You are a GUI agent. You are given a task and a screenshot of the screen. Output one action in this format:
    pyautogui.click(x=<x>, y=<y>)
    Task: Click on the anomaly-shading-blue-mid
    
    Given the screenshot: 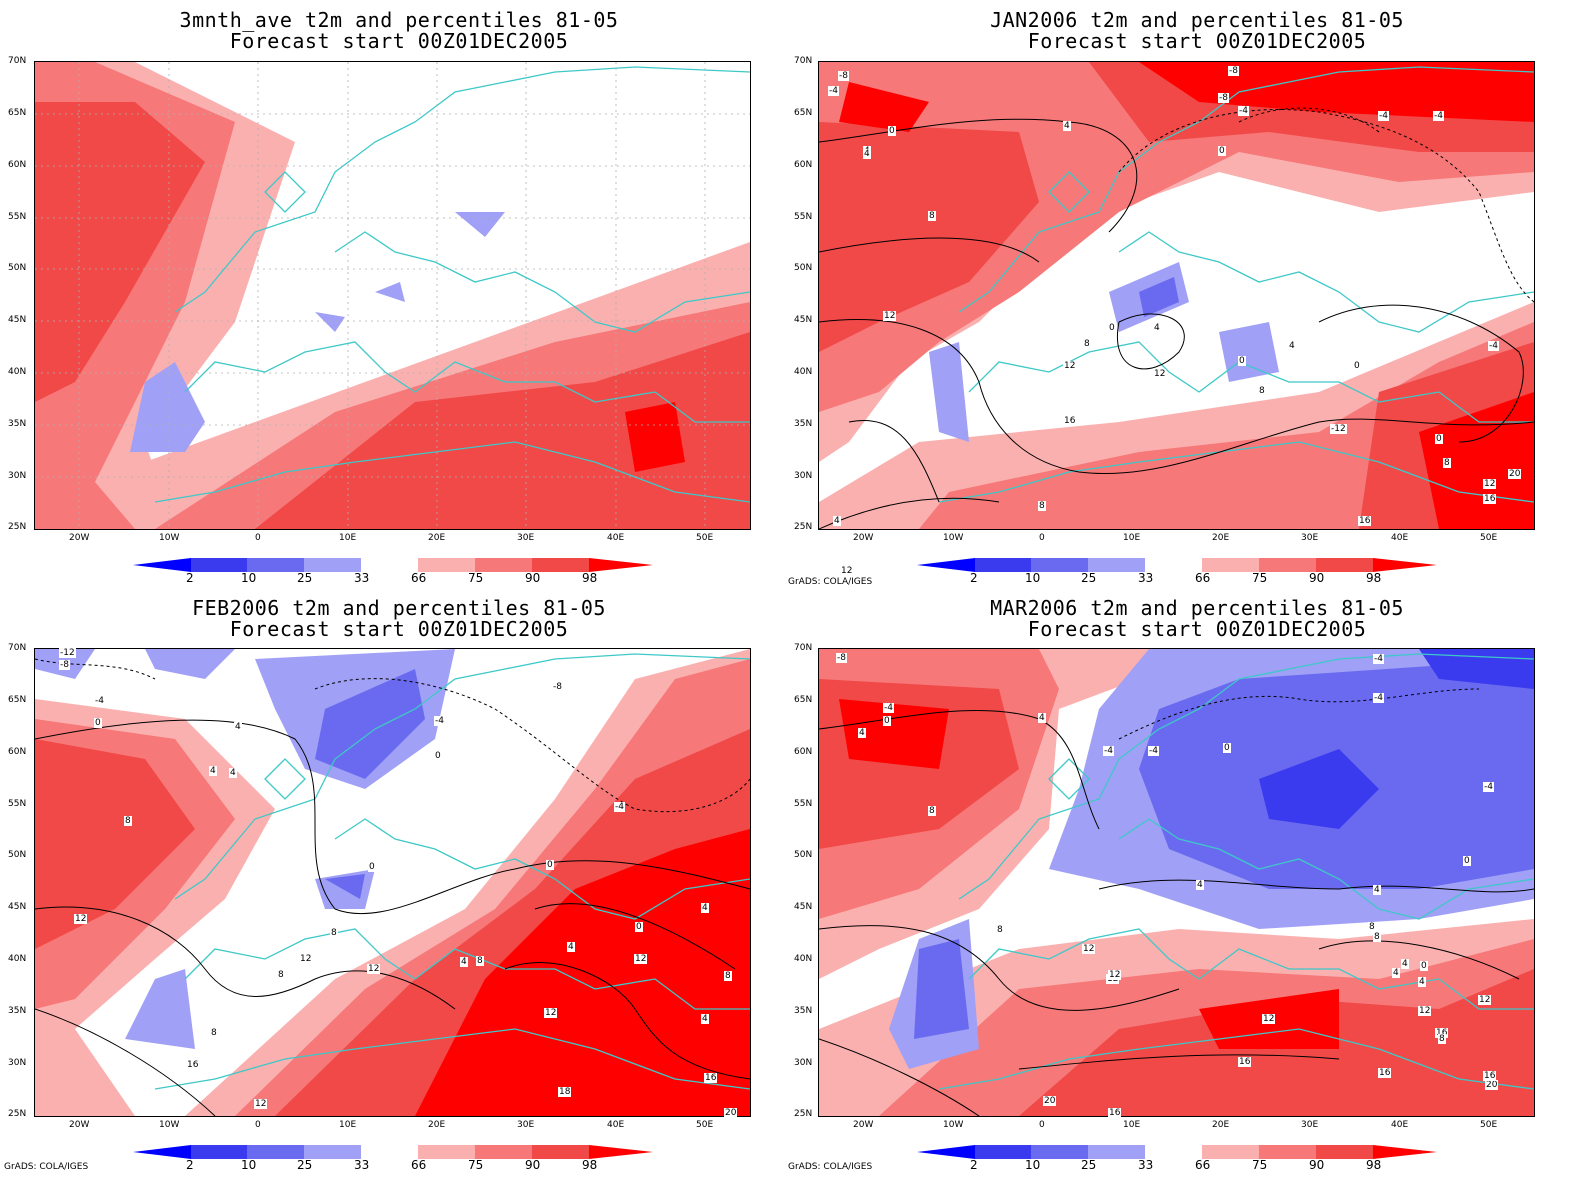 What is the action you would take?
    pyautogui.click(x=1224, y=849)
    